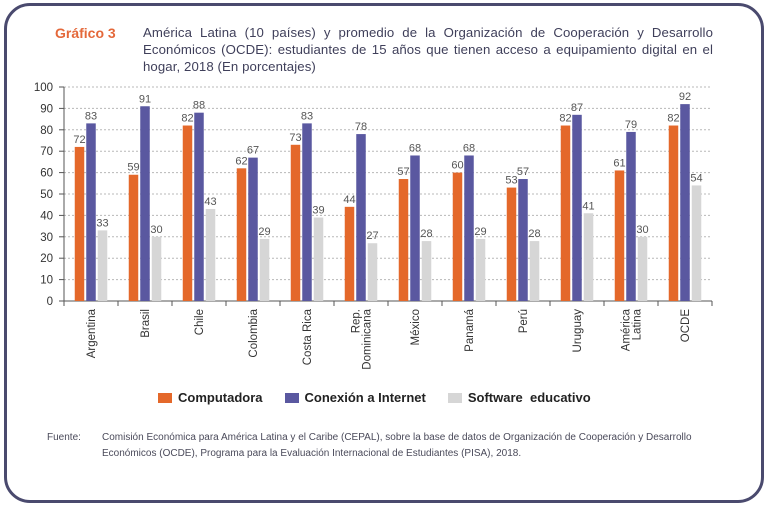 The width and height of the screenshot is (768, 517). What do you see at coordinates (220, 397) in the screenshot?
I see `legend-label-computadora: Computadora` at bounding box center [220, 397].